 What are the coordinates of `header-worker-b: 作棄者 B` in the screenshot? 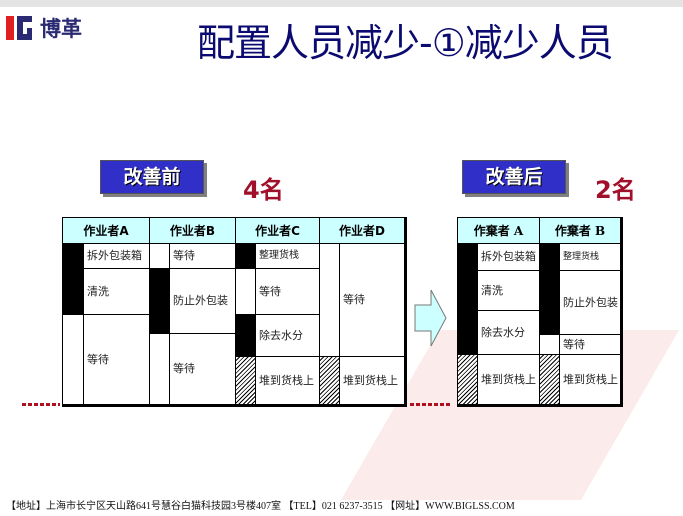 It's located at (580, 231).